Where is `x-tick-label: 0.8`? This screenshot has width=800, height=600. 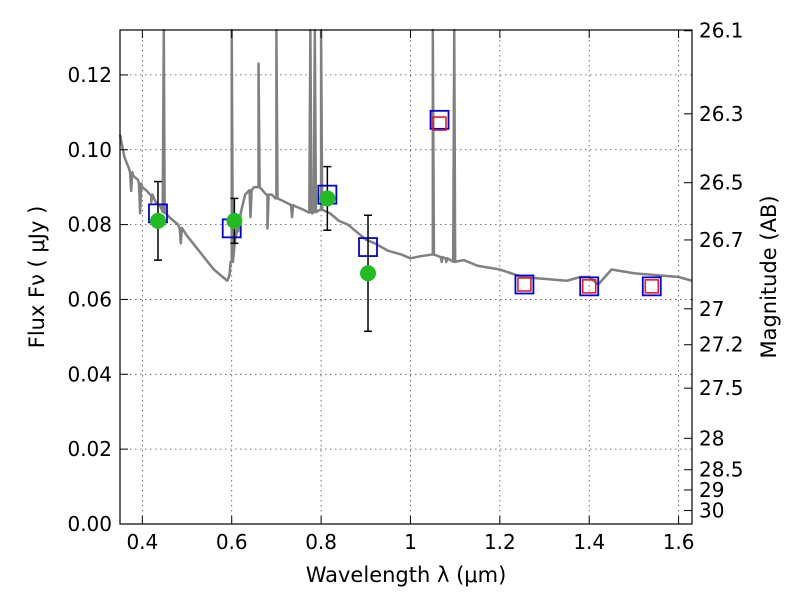 x-tick-label: 0.8 is located at coordinates (321, 542).